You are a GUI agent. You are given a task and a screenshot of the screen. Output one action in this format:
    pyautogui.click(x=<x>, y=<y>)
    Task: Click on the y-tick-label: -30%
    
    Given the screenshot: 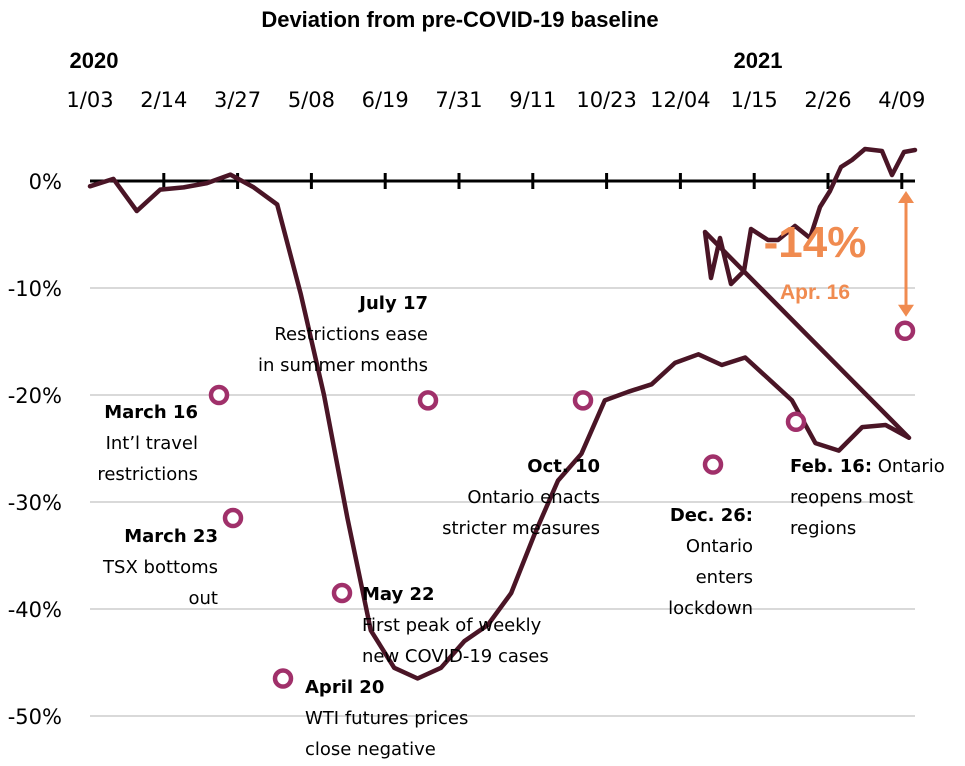 What is the action you would take?
    pyautogui.click(x=35, y=503)
    